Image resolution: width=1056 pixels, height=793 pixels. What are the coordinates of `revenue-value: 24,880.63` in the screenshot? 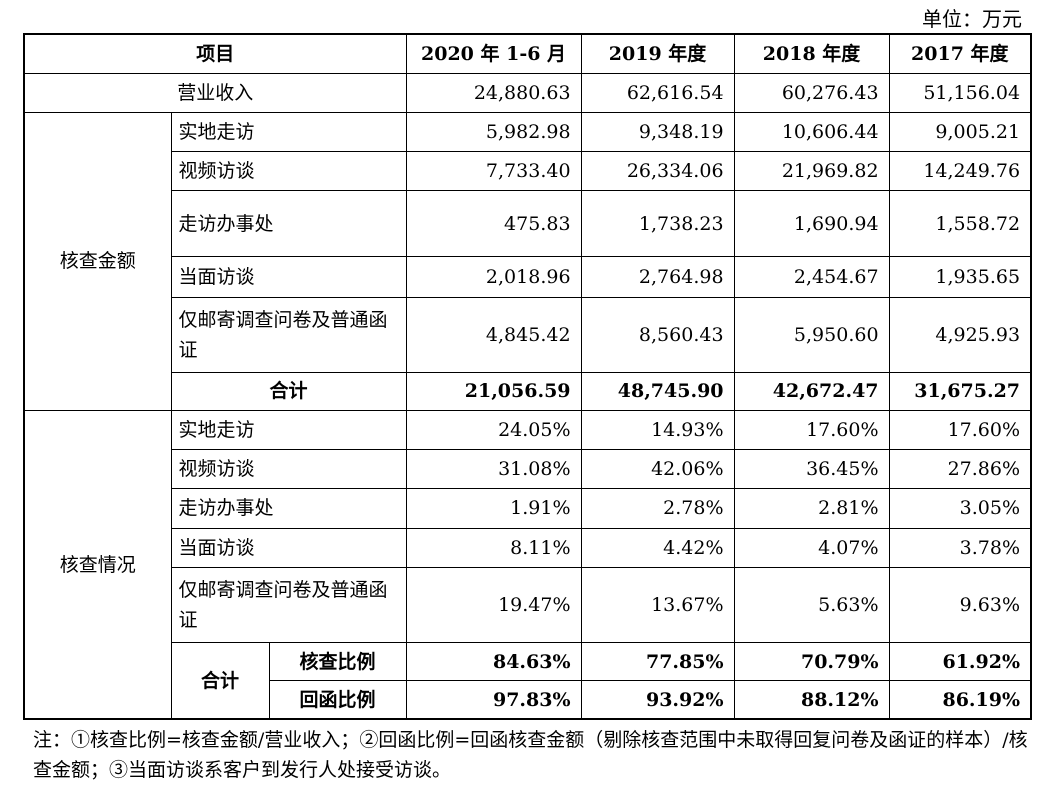 It's located at (493, 92).